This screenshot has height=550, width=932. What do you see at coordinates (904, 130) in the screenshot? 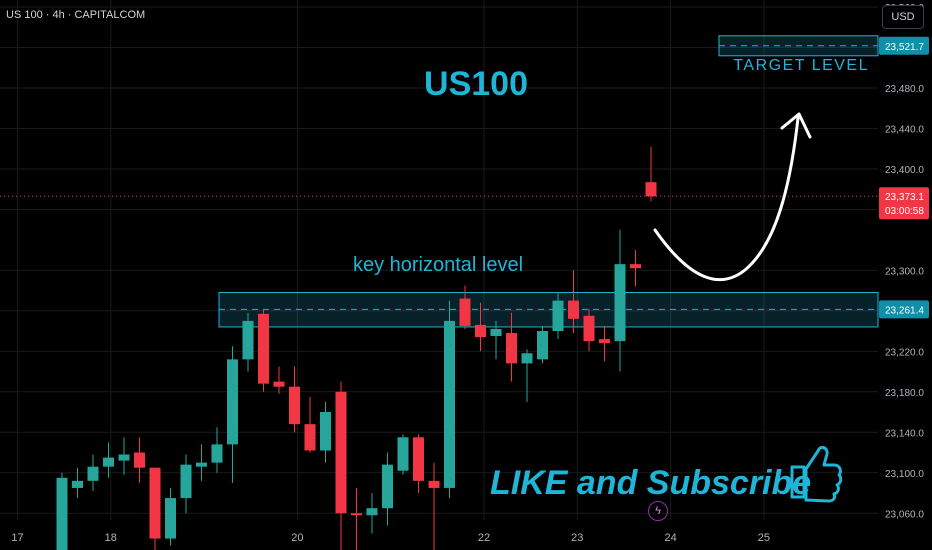
I see `y-tick-label: 23,440.0` at bounding box center [904, 130].